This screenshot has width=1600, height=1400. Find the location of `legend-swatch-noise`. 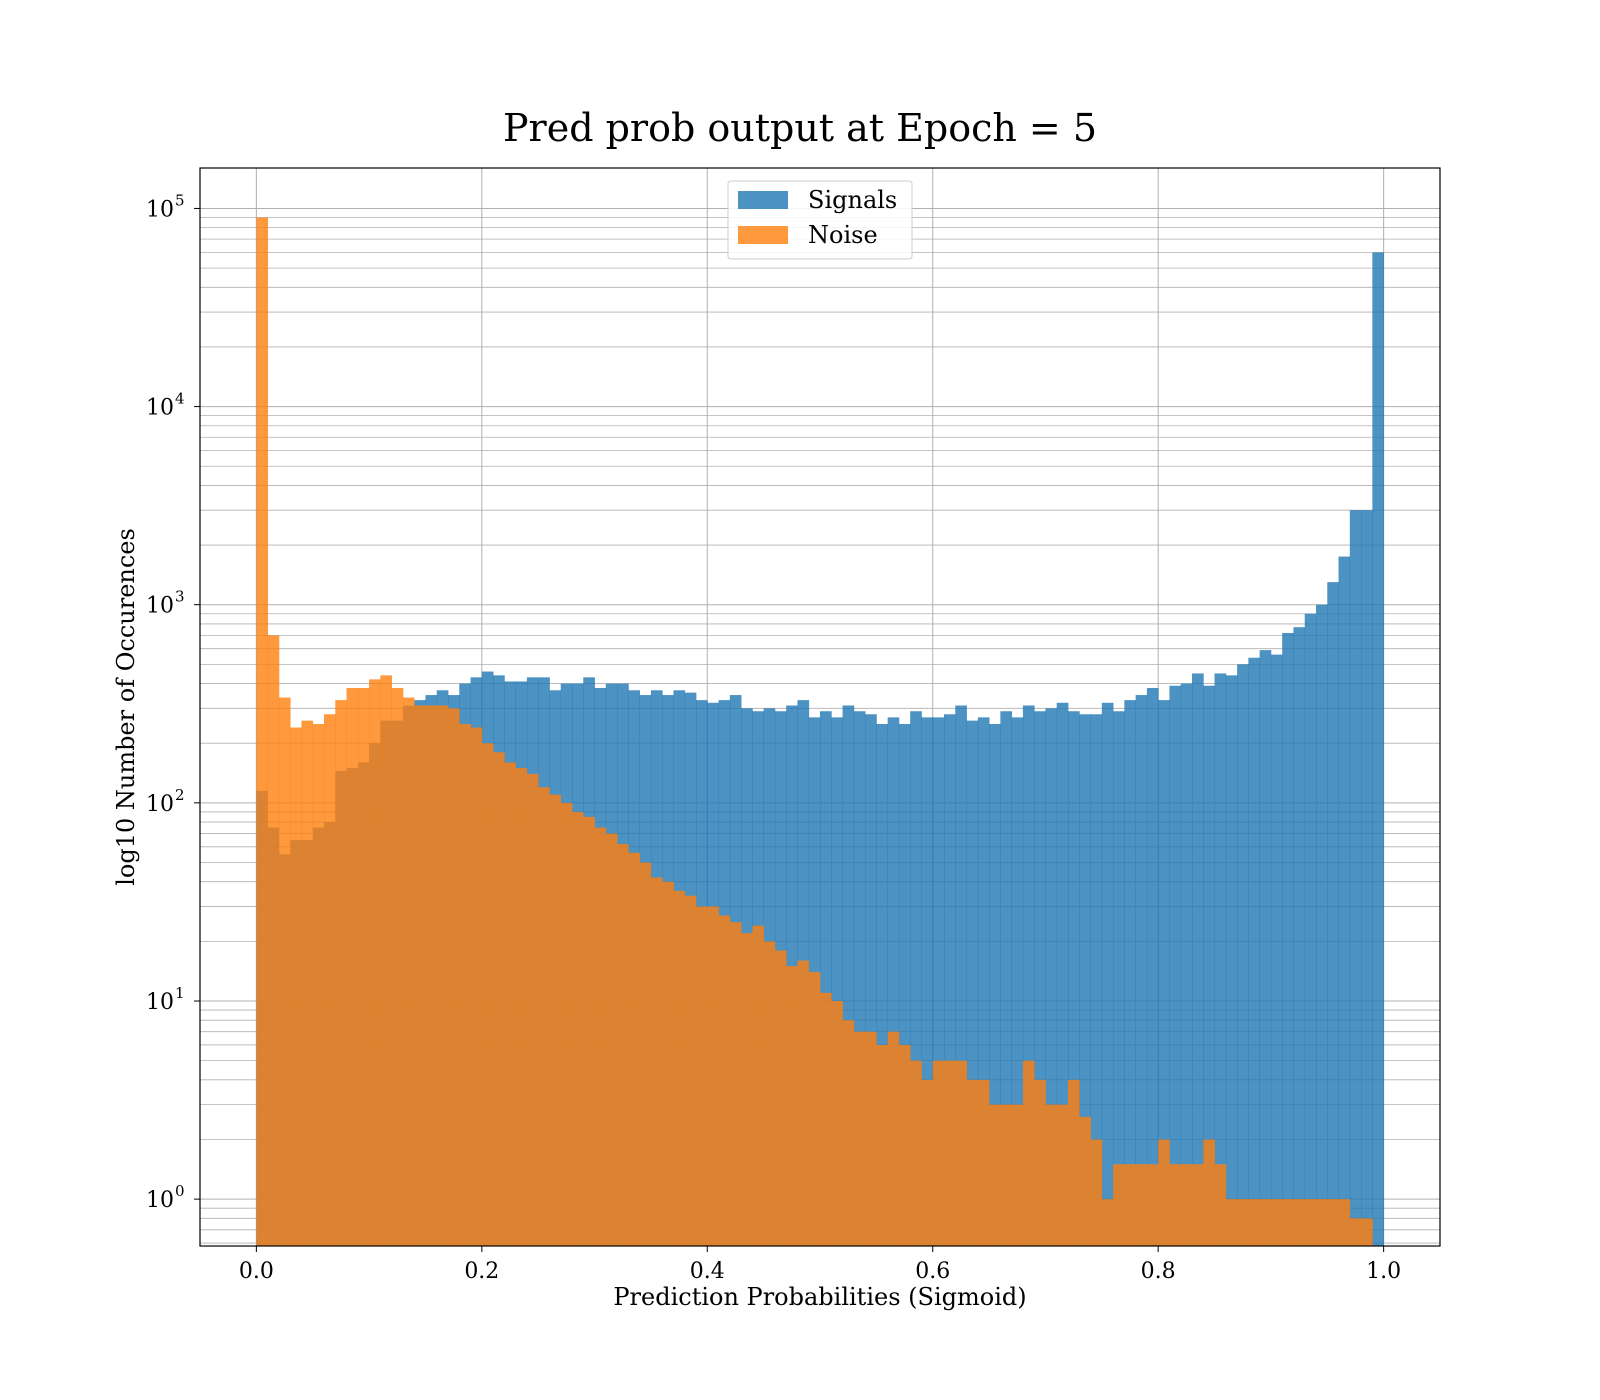

legend-swatch-noise is located at coordinates (763, 235).